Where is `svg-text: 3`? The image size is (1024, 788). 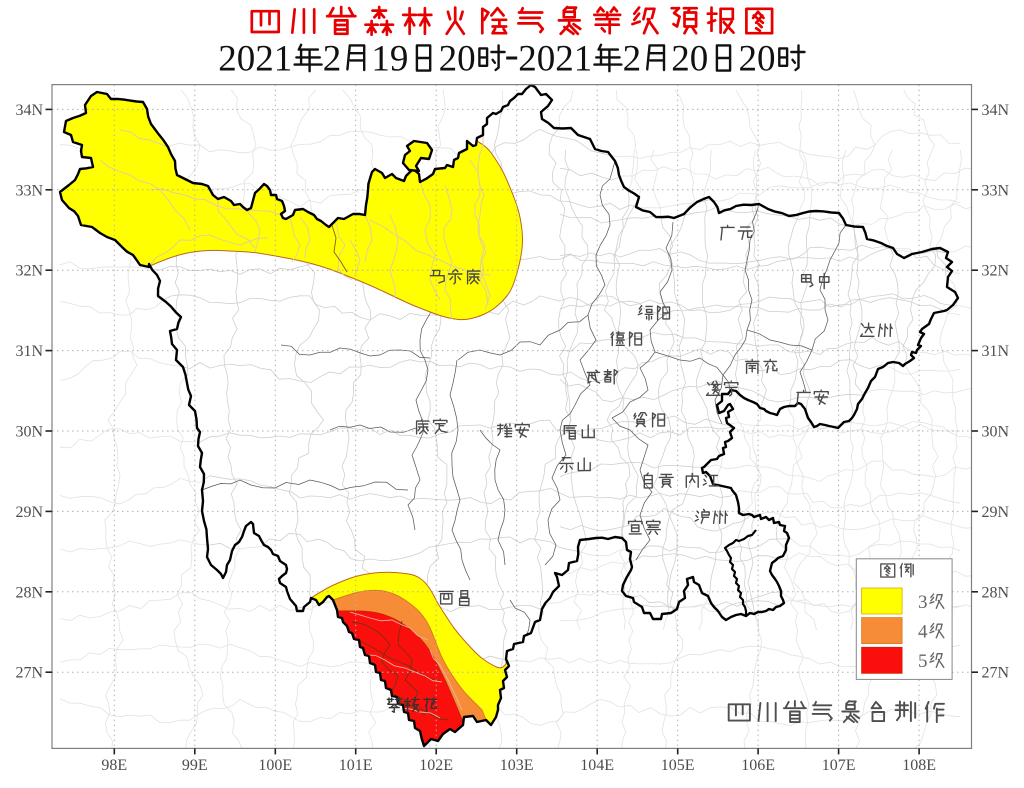
svg-text: 3 is located at coordinates (923, 602).